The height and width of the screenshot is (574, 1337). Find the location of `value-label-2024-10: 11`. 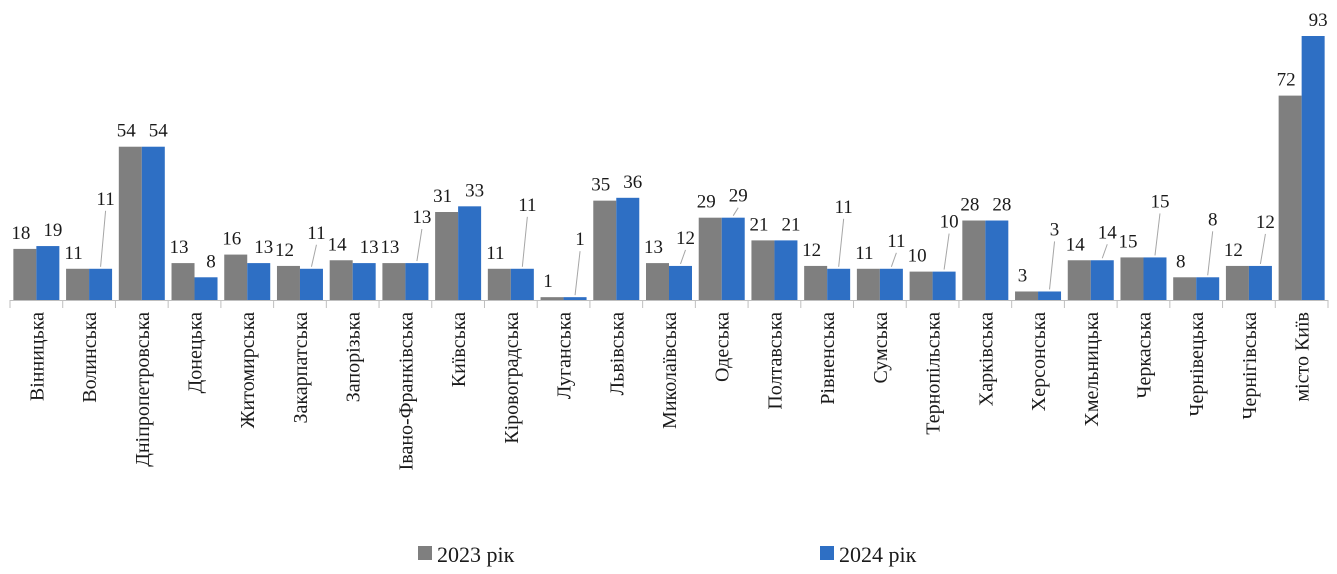

value-label-2024-10: 11 is located at coordinates (527, 205).